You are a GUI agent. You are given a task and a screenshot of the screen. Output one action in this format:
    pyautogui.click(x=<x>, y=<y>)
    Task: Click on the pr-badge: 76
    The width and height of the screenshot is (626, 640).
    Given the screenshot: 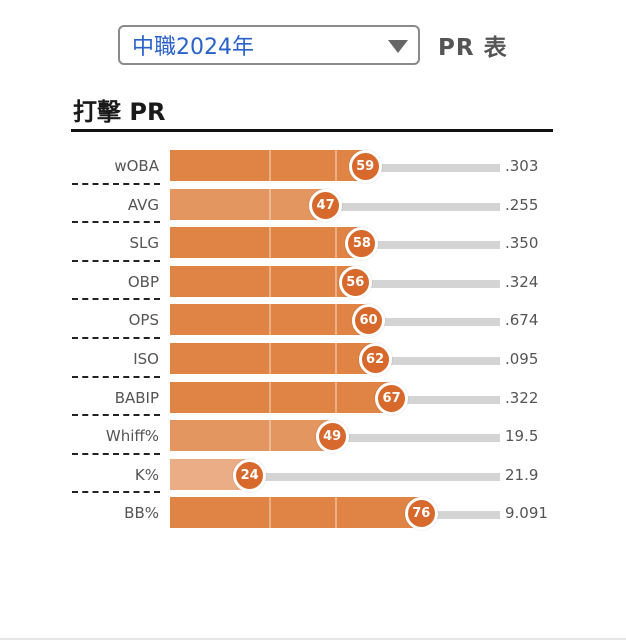 What is the action you would take?
    pyautogui.click(x=421, y=514)
    